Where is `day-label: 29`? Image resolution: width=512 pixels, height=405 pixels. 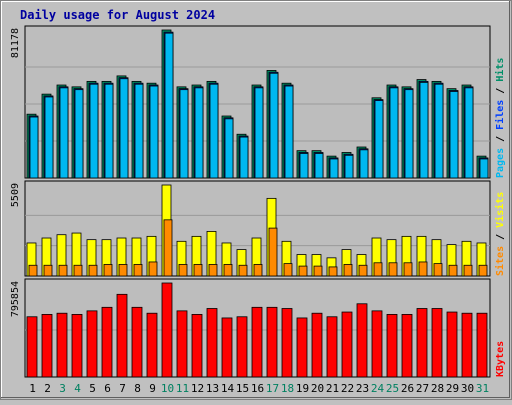
day-label: 29 is located at coordinates (452, 388).